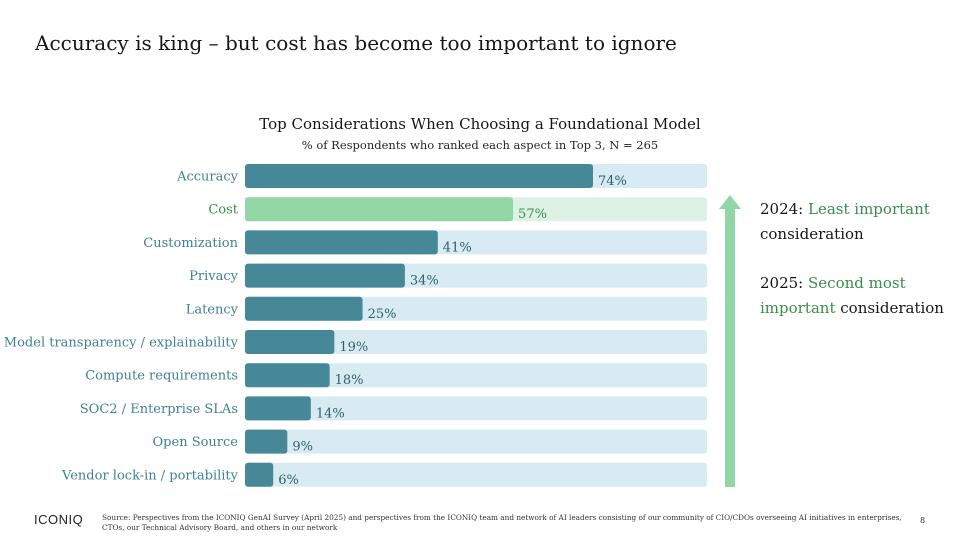 Image resolution: width=960 pixels, height=540 pixels. Describe the element at coordinates (857, 283) in the screenshot. I see `note-2025-highlight-1: Second most` at that location.